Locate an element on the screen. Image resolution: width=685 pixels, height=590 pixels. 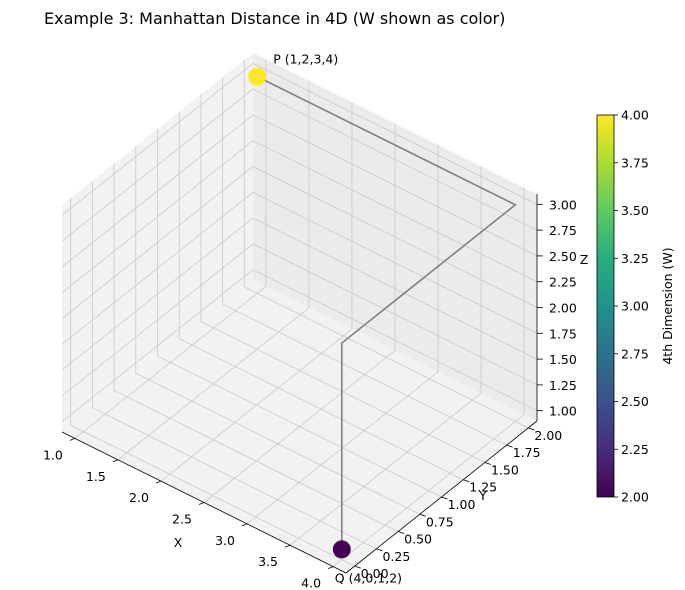
colorbar-tick-label: 3.25 is located at coordinates (635, 258).